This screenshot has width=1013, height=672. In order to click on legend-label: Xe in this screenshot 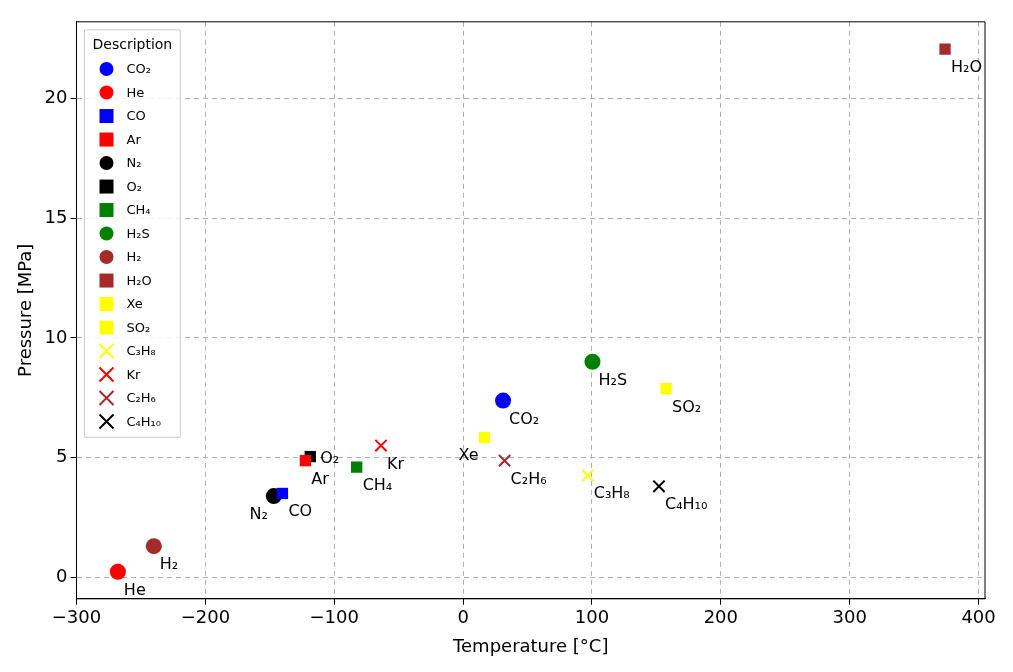, I will do `click(134, 304)`.